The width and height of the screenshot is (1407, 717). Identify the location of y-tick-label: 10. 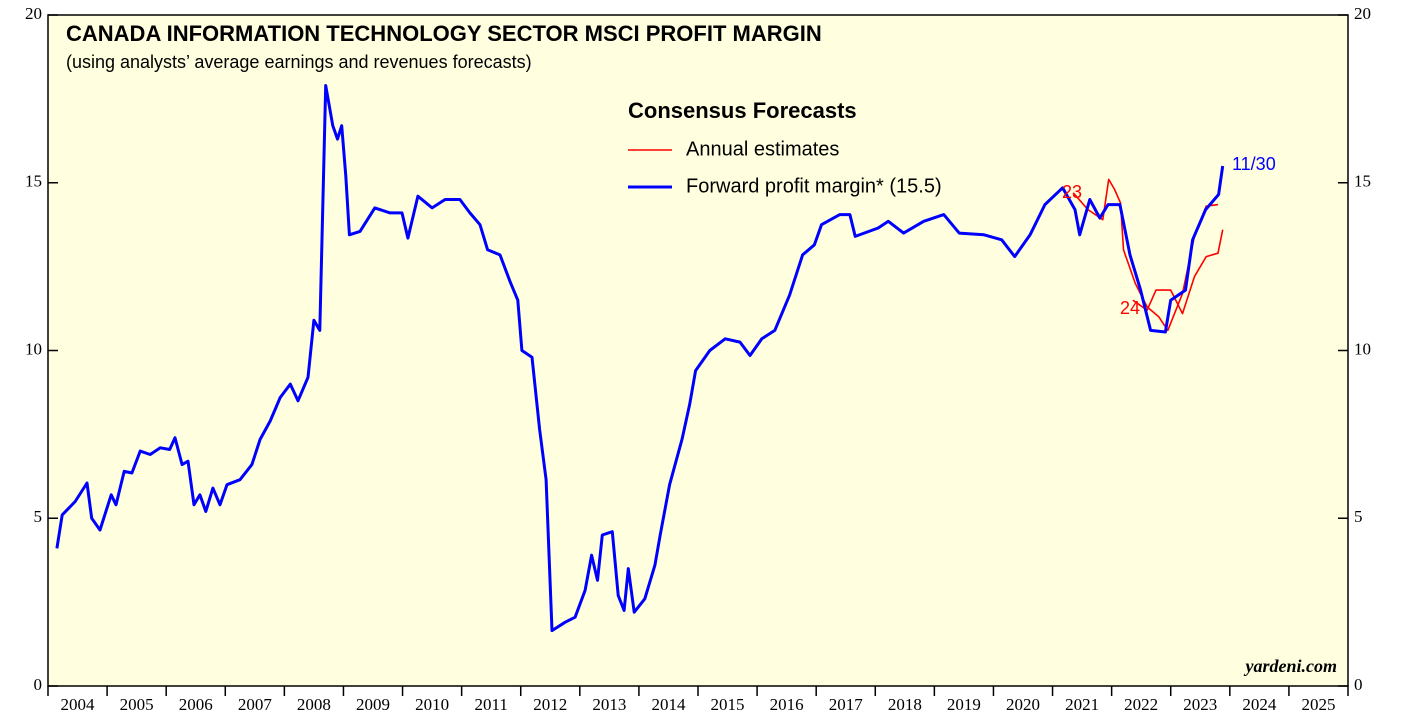
(33, 348).